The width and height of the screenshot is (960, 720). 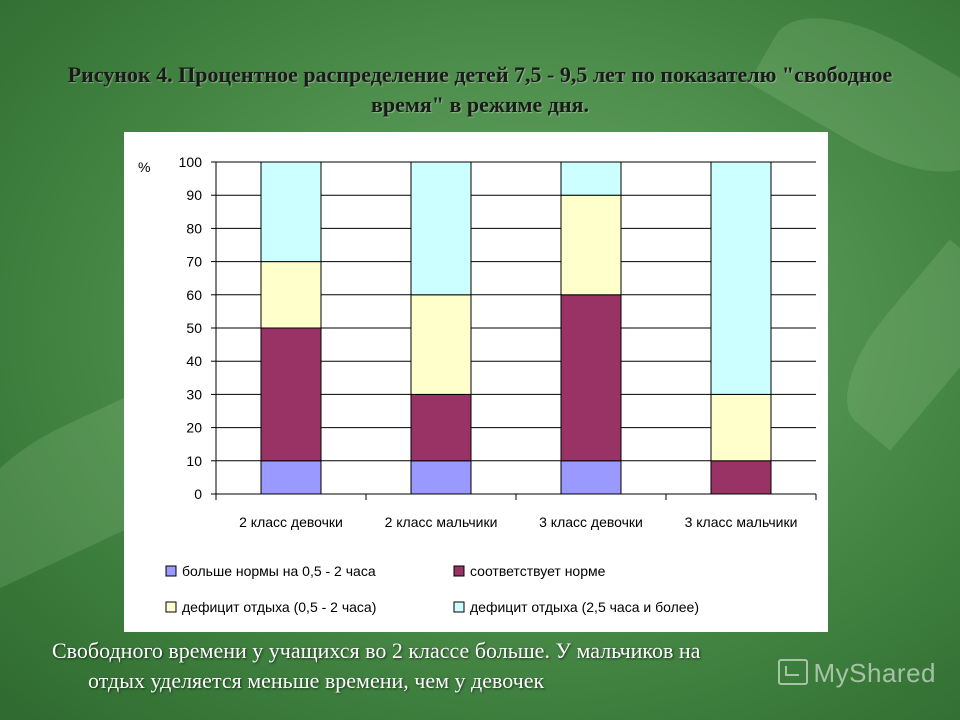 I want to click on y-tick-label: 60, so click(x=194, y=295).